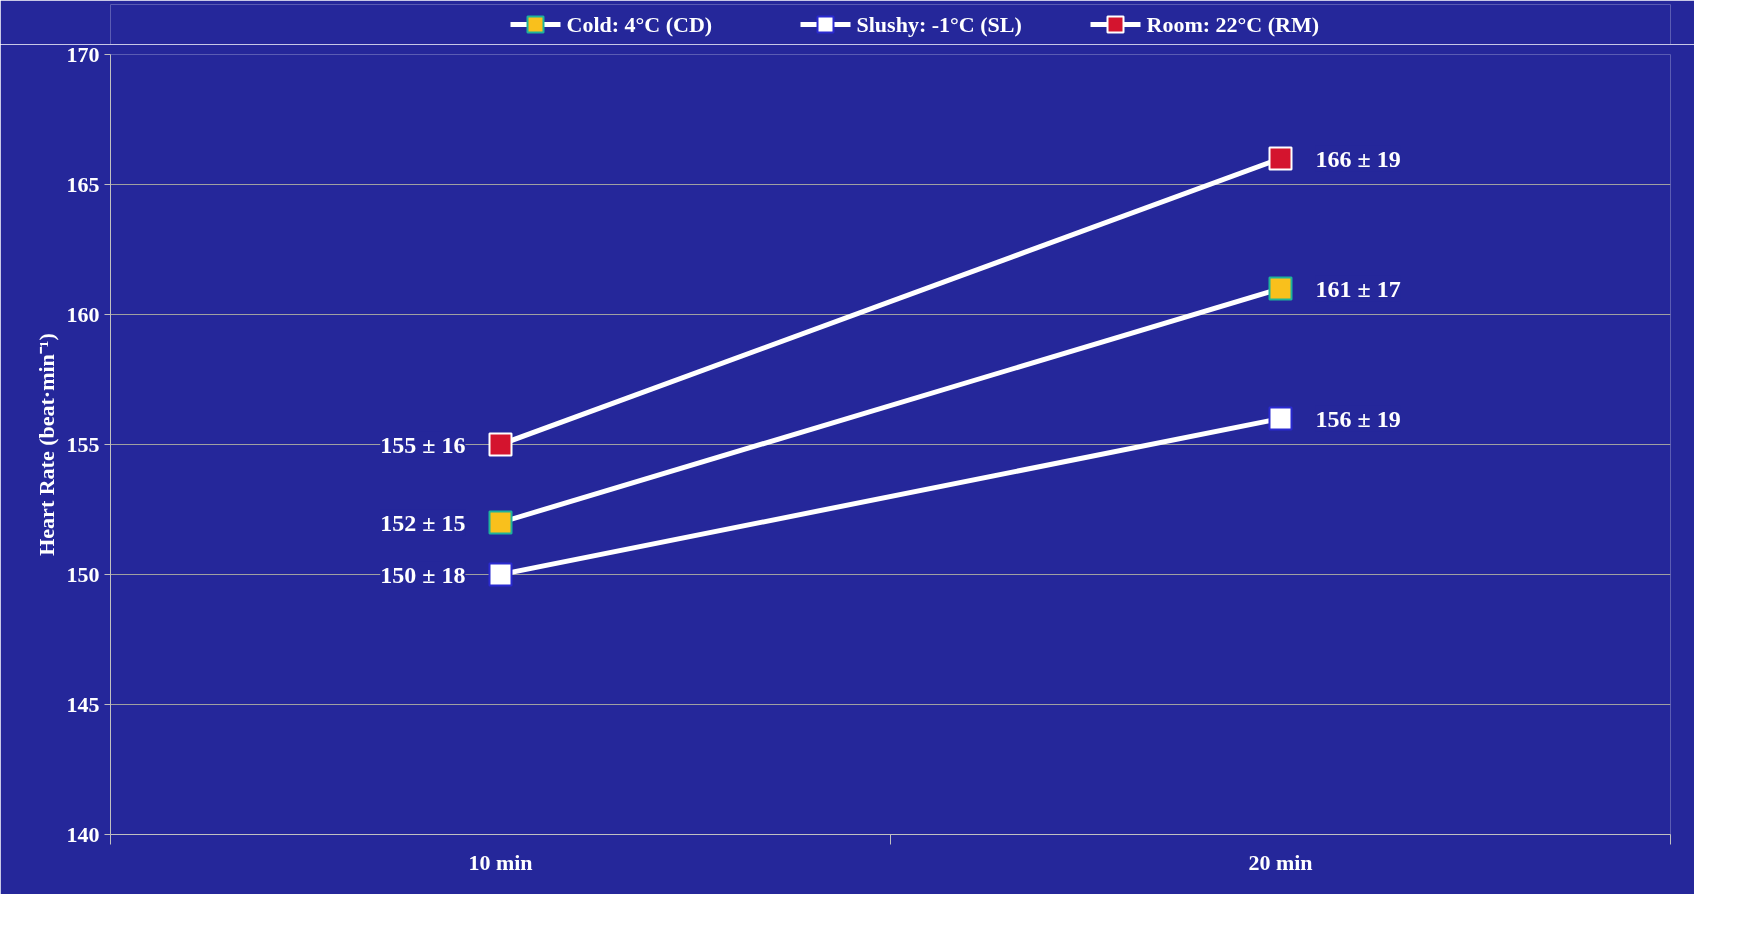 Image resolution: width=1752 pixels, height=934 pixels. What do you see at coordinates (83, 184) in the screenshot?
I see `y-tick-label: 165` at bounding box center [83, 184].